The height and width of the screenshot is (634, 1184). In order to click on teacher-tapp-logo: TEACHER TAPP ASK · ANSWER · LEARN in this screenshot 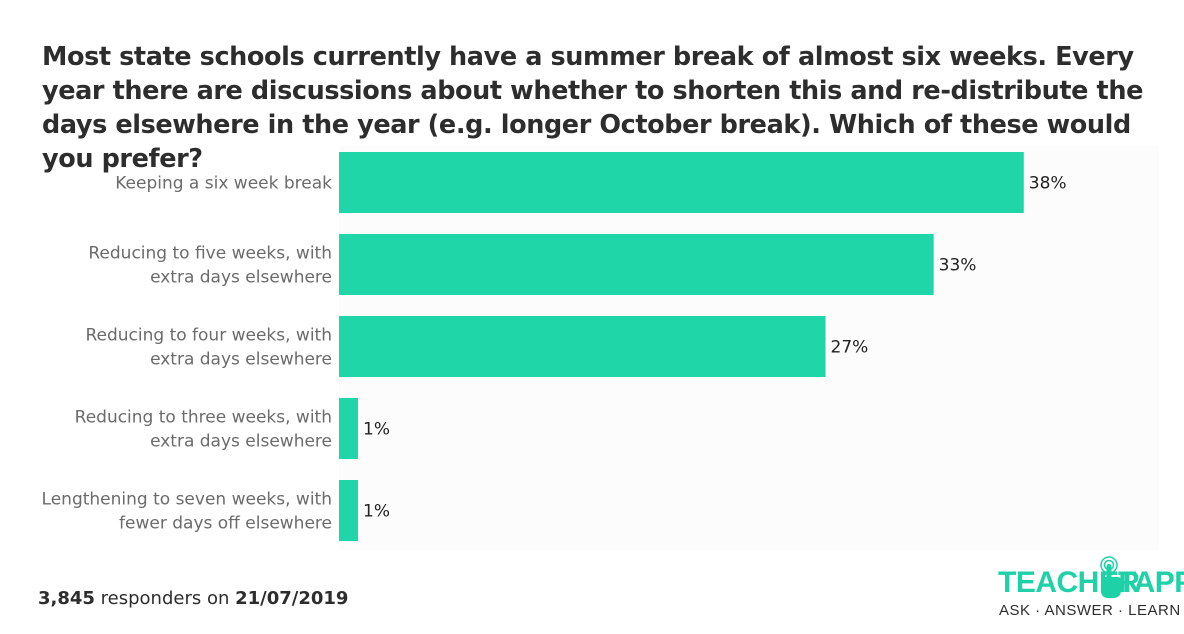, I will do `click(1091, 591)`.